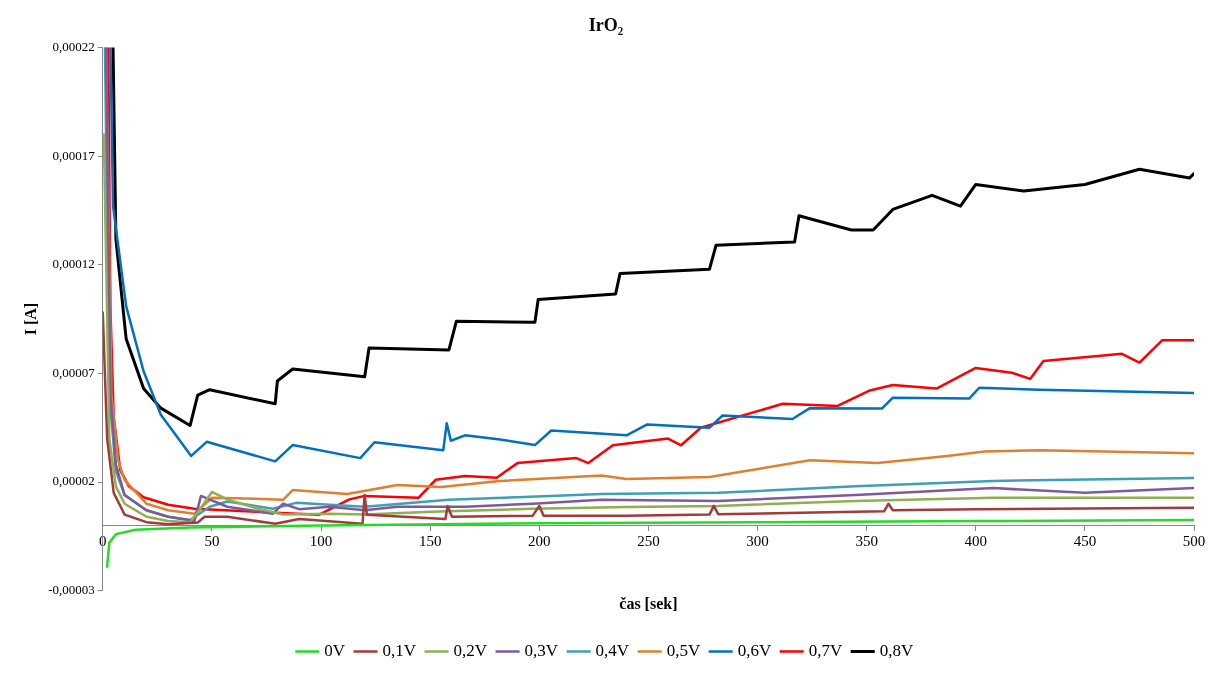  Describe the element at coordinates (399, 650) in the screenshot. I see `legend-label: 0,1V` at that location.